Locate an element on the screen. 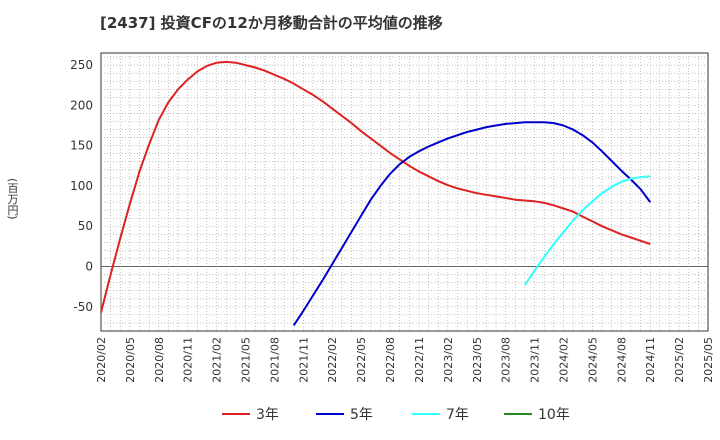 Image resolution: width=720 pixels, height=440 pixels. legend-label: 5年 is located at coordinates (361, 415).